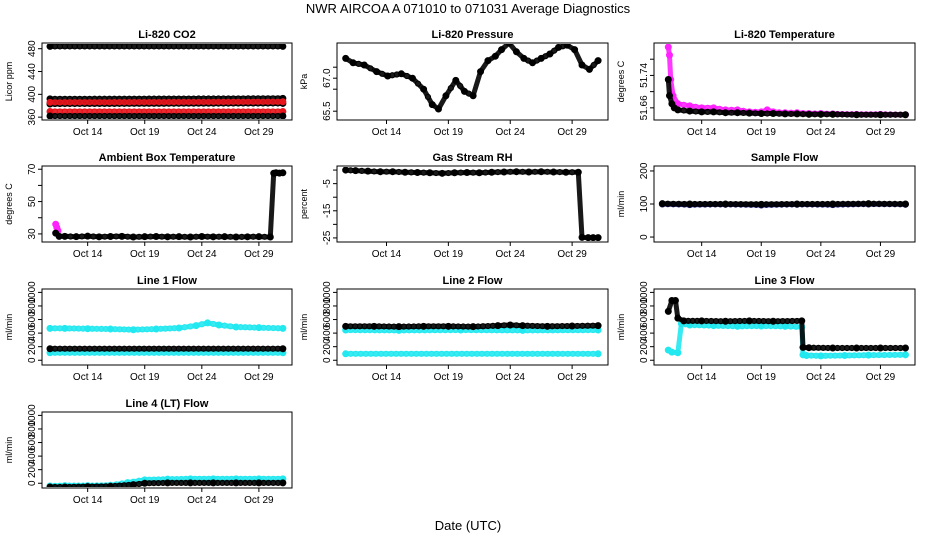 This screenshot has width=936, height=540. Describe the element at coordinates (32, 305) in the screenshot. I see `y-tick-label: 800` at that location.